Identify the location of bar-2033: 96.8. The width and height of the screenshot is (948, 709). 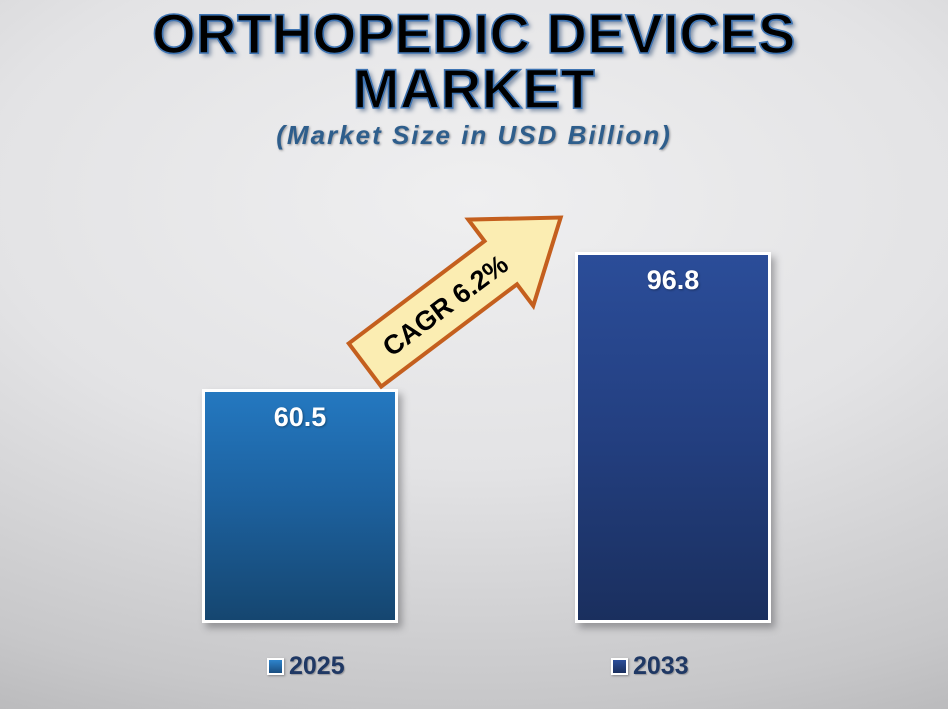
(673, 437).